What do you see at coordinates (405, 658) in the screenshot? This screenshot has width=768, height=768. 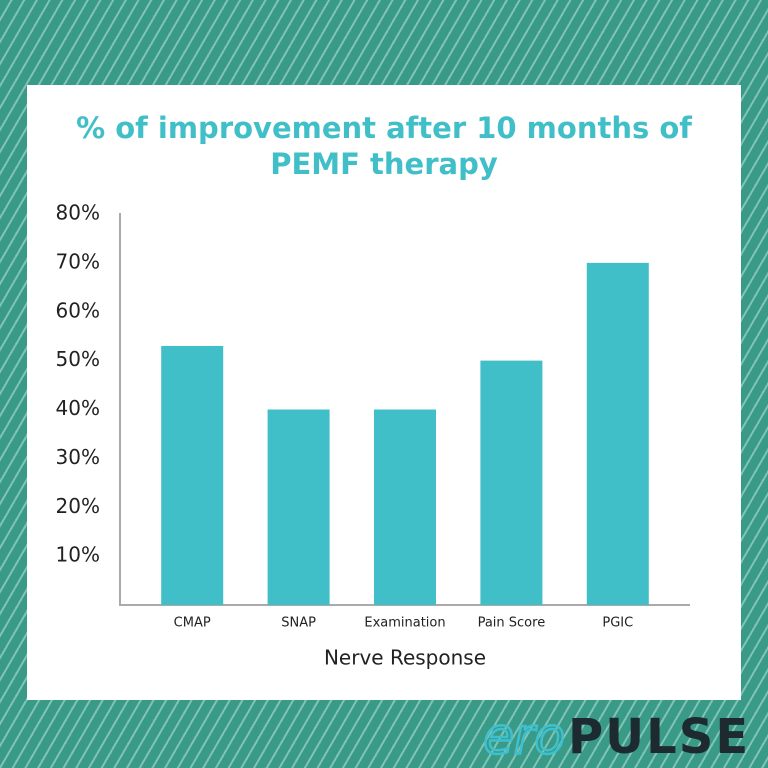 I see `x-axis-label: Nerve Response` at bounding box center [405, 658].